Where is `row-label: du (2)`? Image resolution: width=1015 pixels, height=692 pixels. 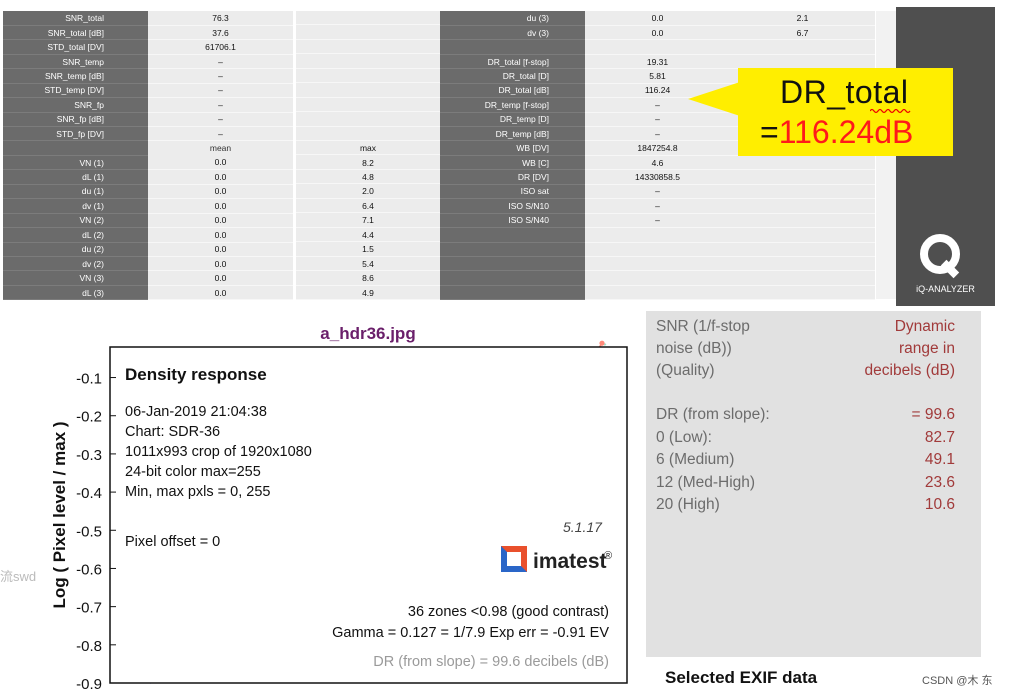
row-label: du (2) is located at coordinates (75, 249).